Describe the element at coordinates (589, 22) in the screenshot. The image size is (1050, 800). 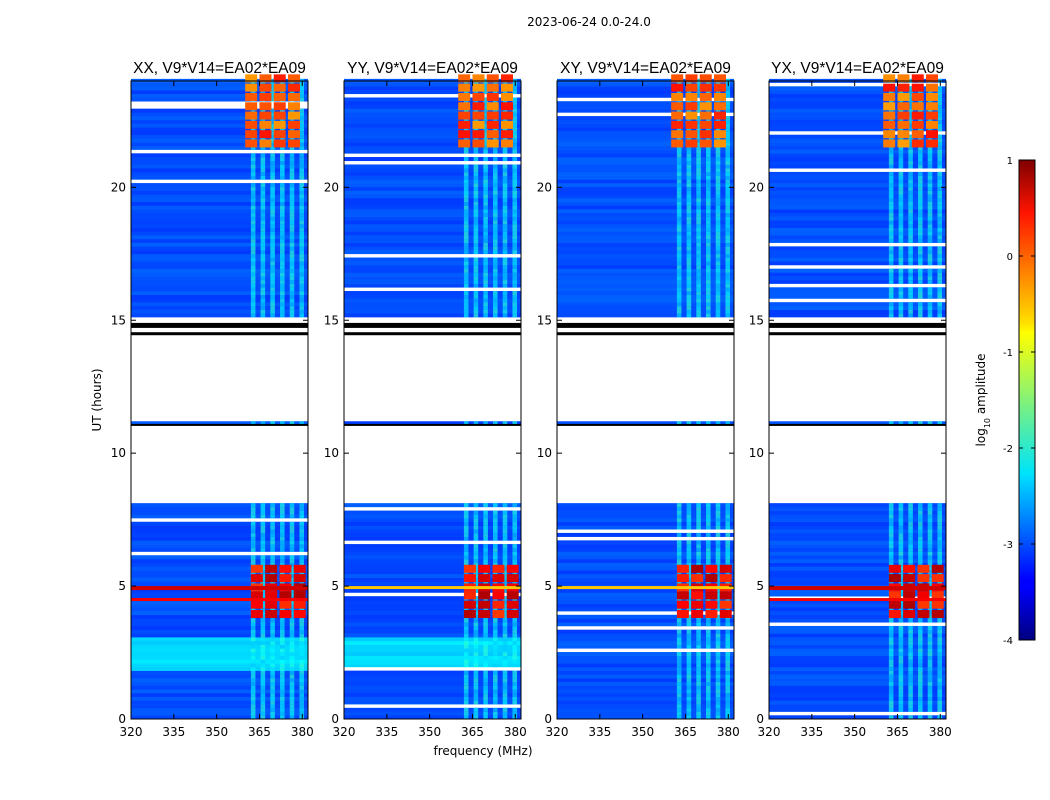
I see `figure-title: 2023-06-24 0.0-24.0` at that location.